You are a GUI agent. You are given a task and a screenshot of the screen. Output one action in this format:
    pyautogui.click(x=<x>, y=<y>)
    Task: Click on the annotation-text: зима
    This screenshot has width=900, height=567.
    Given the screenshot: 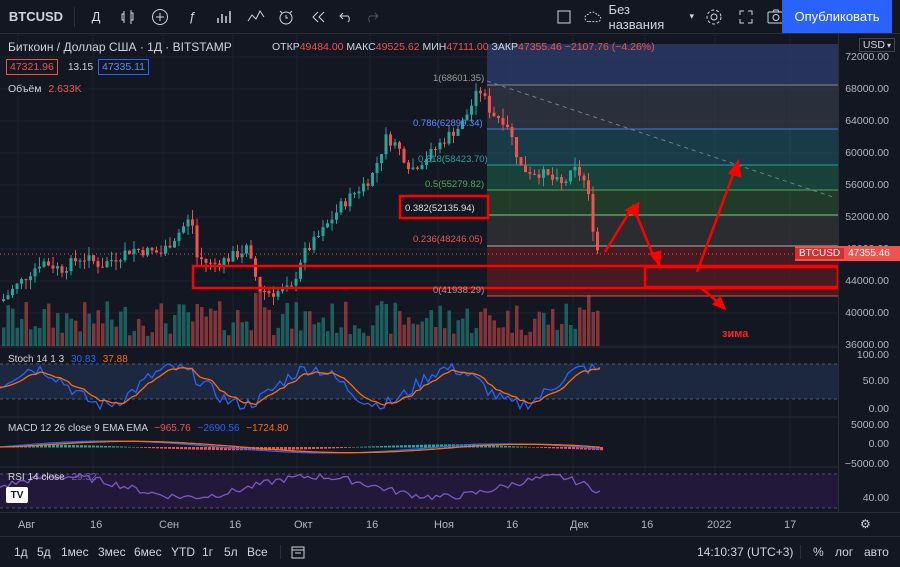 What is the action you would take?
    pyautogui.click(x=735, y=334)
    